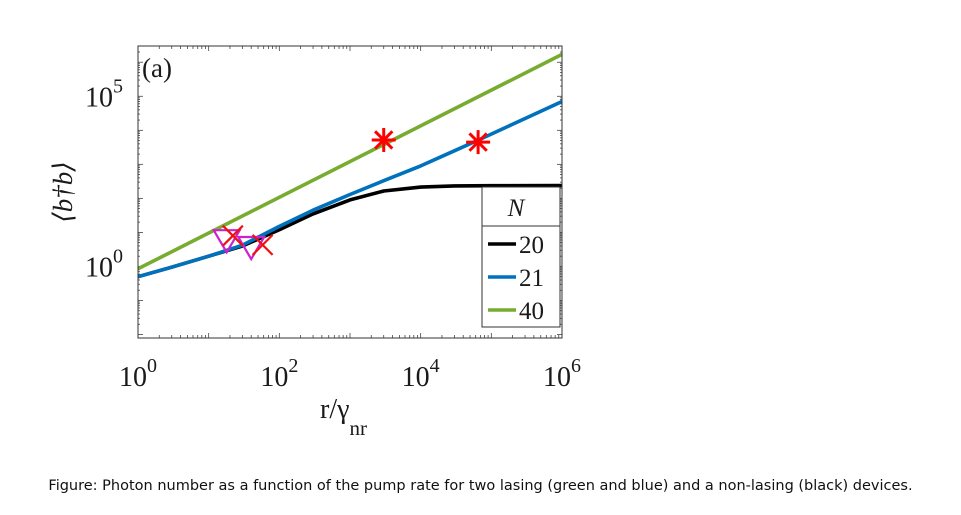  I want to click on legend-box, so click(521, 257).